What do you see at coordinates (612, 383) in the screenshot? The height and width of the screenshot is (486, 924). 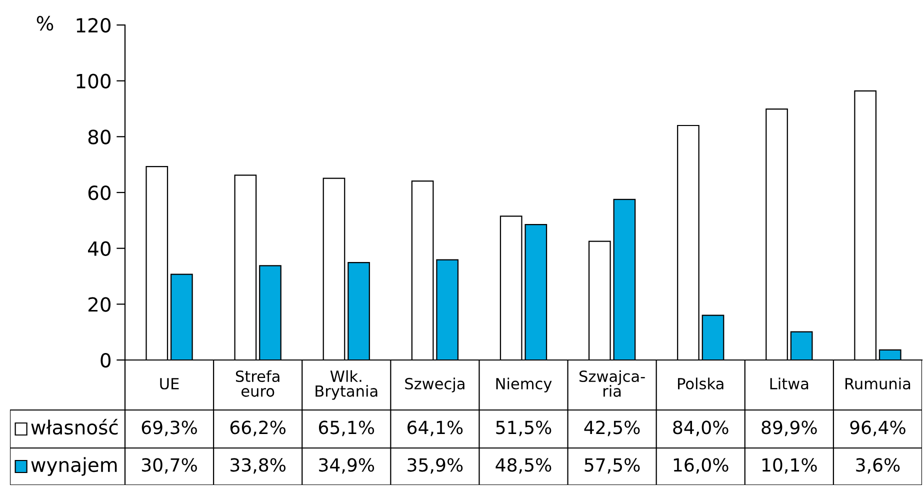 I see `x-tick-label: Szwajca- ria` at bounding box center [612, 383].